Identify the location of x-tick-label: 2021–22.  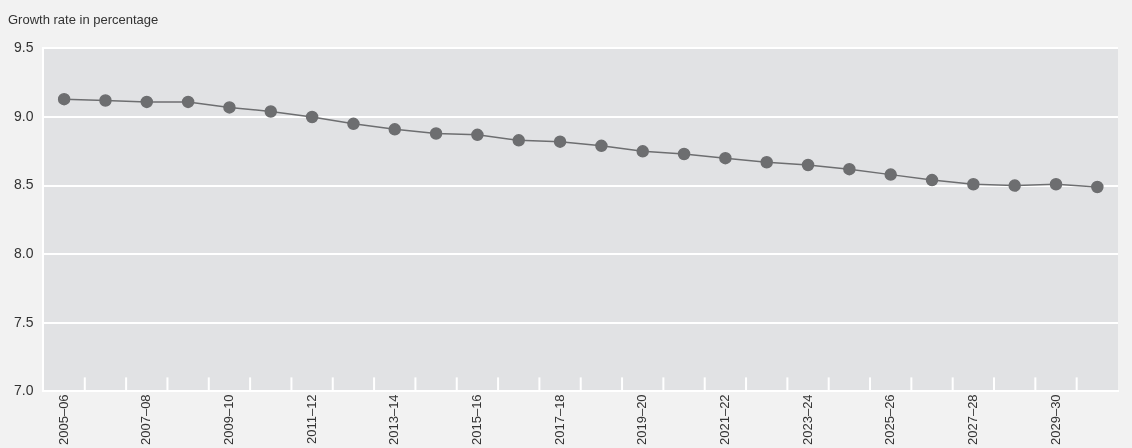
(724, 420).